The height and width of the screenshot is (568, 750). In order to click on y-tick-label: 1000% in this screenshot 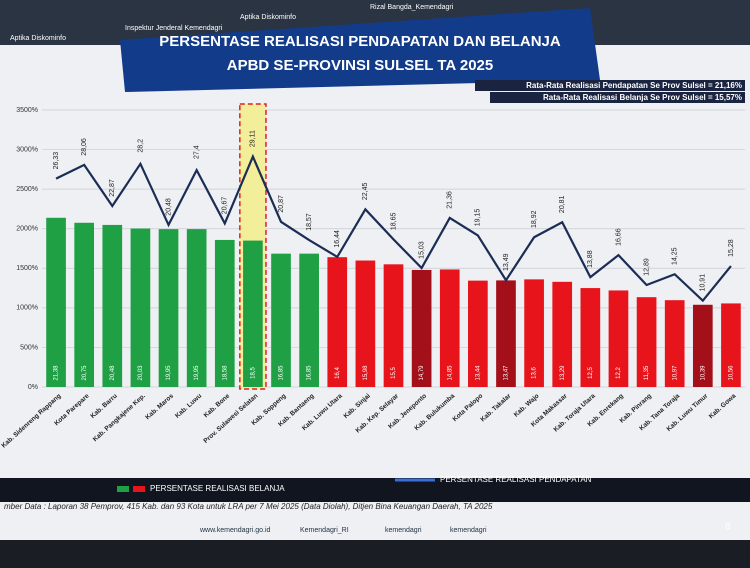, I will do `click(27, 308)`.